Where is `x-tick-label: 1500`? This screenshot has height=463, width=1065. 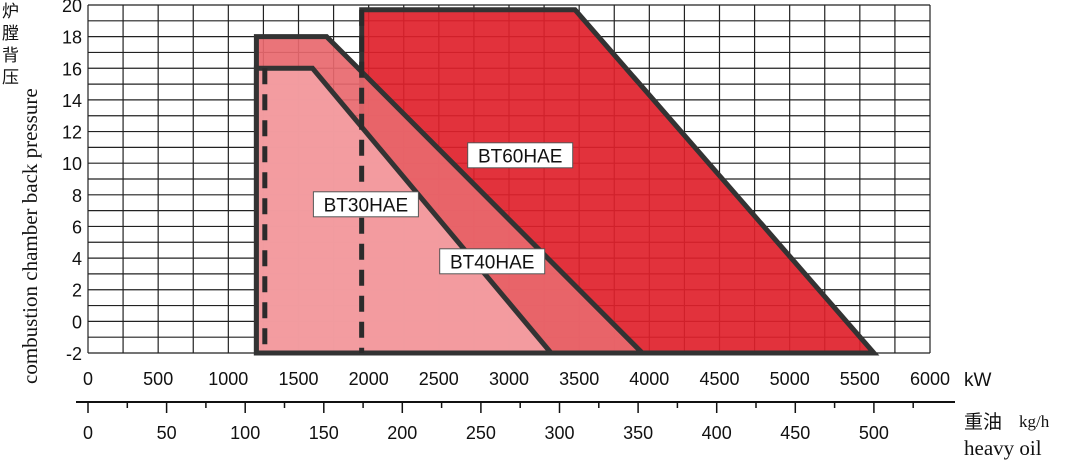 x-tick-label: 1500 is located at coordinates (298, 379).